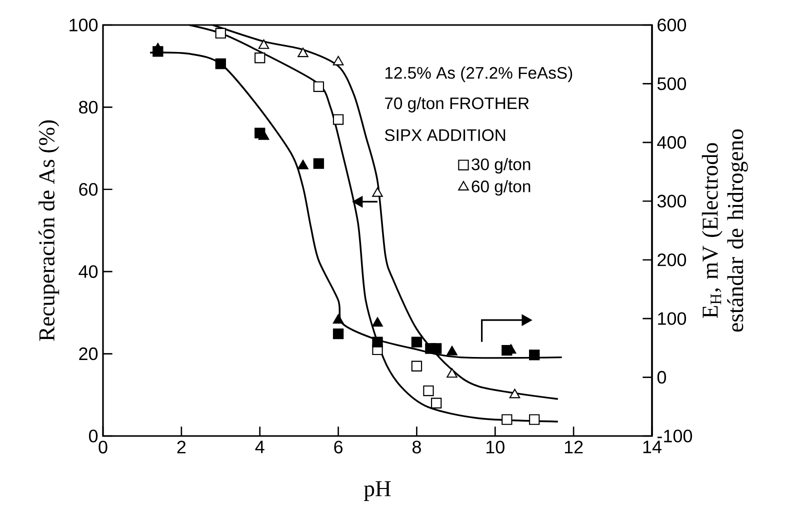 This screenshot has height=521, width=806. Describe the element at coordinates (573, 447) in the screenshot. I see `x-tick-label: 12` at that location.